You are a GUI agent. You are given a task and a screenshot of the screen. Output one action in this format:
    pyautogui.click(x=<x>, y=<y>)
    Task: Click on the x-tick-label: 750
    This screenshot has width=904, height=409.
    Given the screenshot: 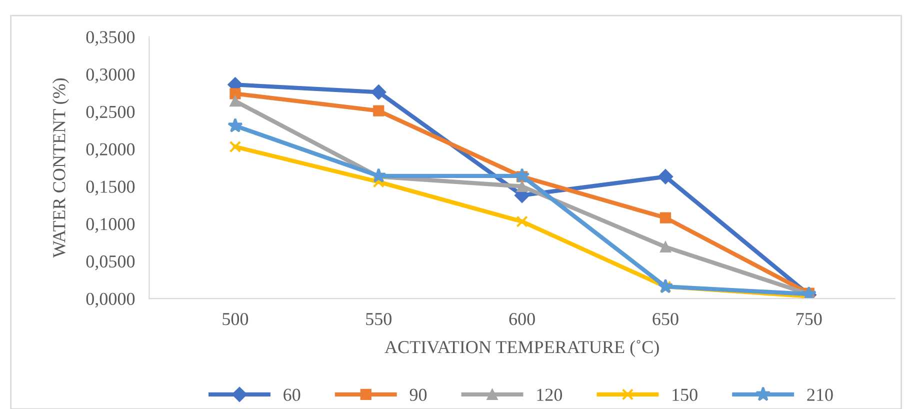 What is the action you would take?
    pyautogui.click(x=809, y=319)
    